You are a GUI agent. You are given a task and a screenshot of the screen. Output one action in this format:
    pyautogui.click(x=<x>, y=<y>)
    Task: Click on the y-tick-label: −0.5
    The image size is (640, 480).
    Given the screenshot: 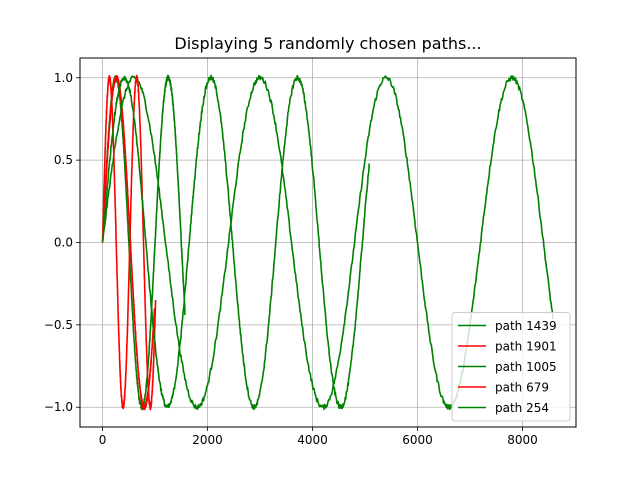 What is the action you would take?
    pyautogui.click(x=58, y=325)
    